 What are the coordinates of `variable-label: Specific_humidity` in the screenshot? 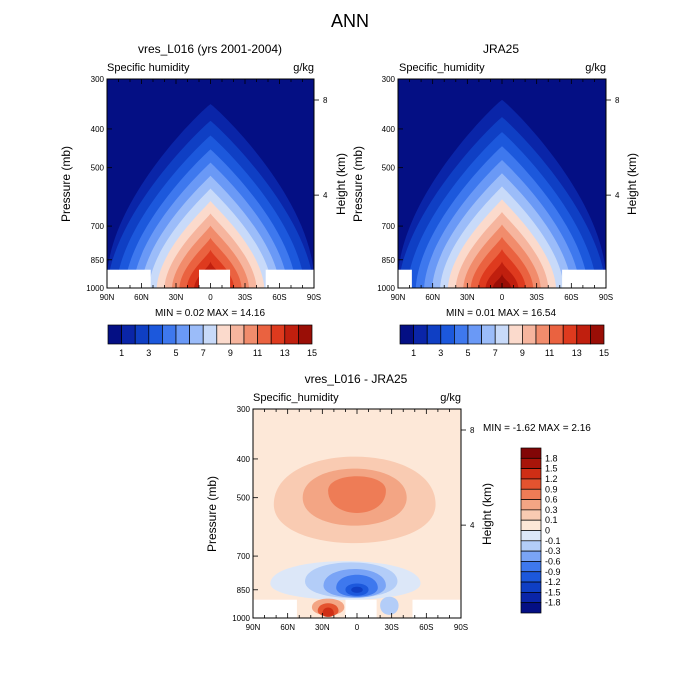 It's located at (296, 398).